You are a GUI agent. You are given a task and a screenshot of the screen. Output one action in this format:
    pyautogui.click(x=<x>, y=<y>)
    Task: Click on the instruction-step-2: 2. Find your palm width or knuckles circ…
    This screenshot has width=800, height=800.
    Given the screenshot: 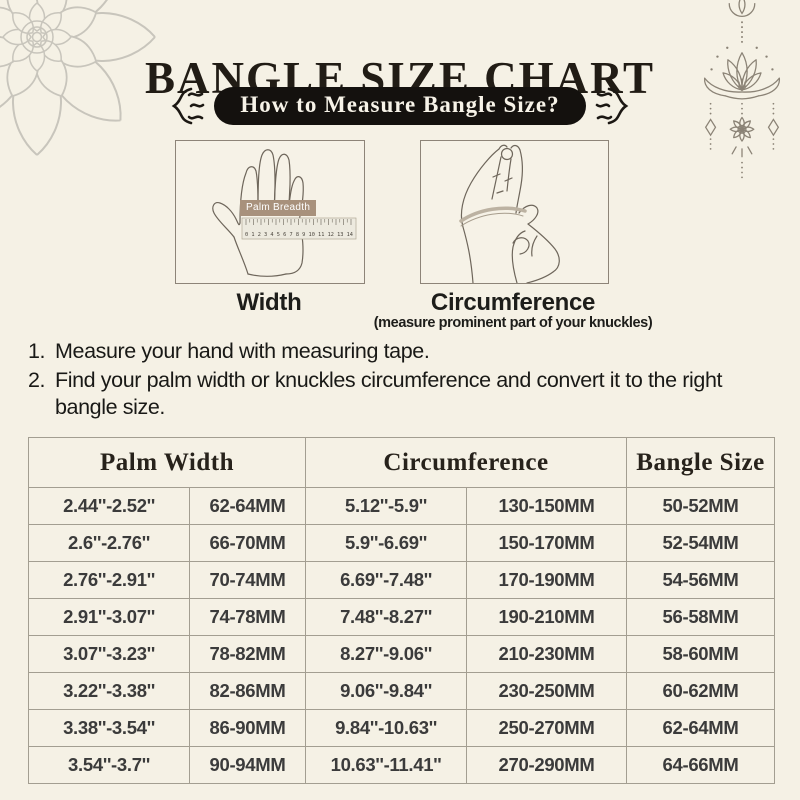 What is the action you would take?
    pyautogui.click(x=391, y=394)
    